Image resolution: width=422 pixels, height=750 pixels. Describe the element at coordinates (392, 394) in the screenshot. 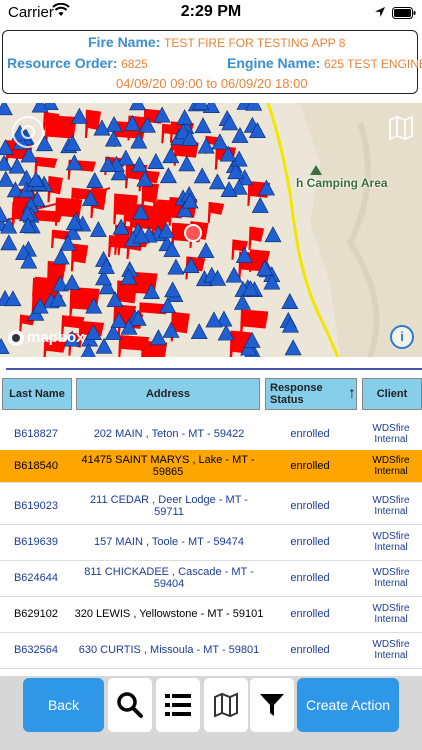

I see `column-header-client: Client` at that location.